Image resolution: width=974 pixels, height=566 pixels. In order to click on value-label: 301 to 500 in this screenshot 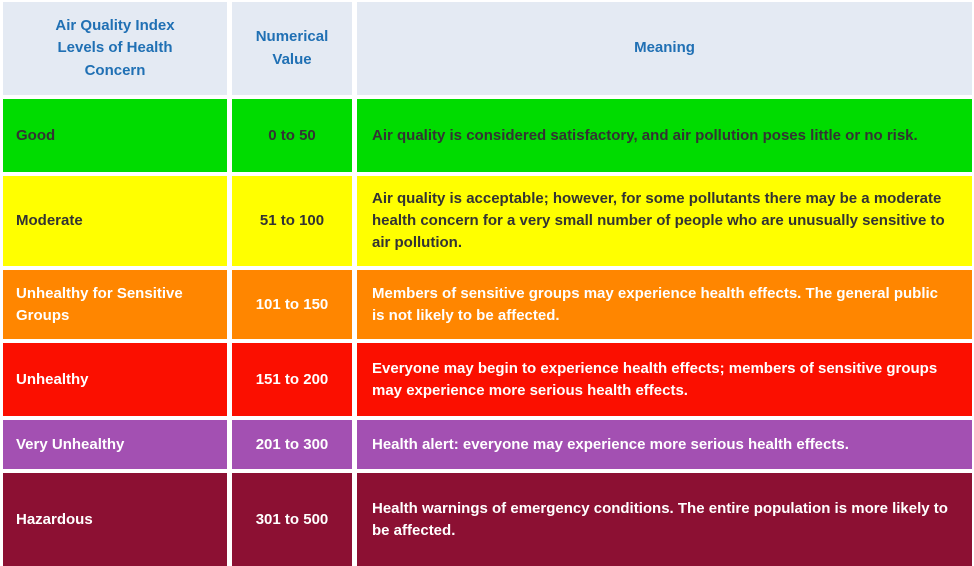, I will do `click(292, 519)`.